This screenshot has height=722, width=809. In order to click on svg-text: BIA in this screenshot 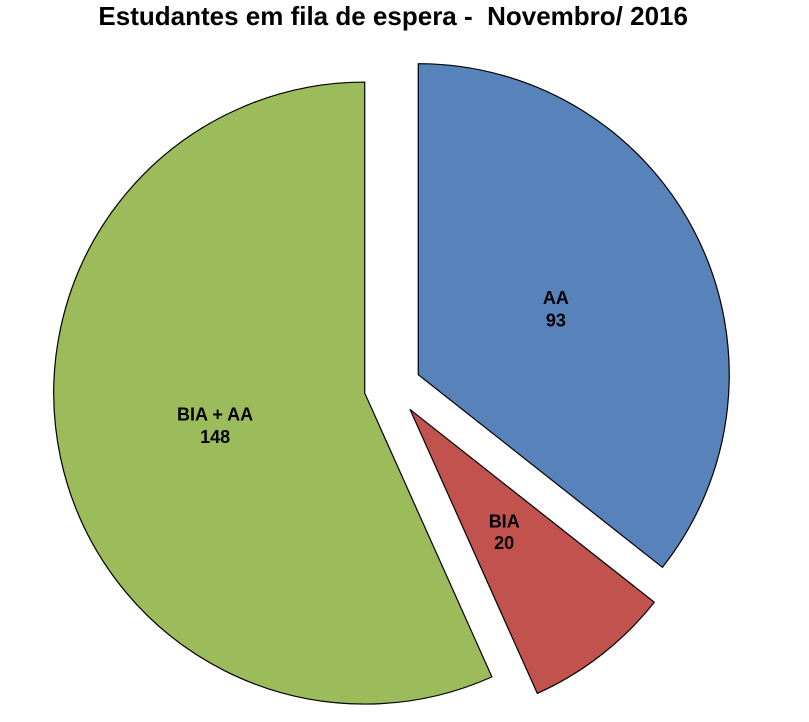, I will do `click(504, 522)`.